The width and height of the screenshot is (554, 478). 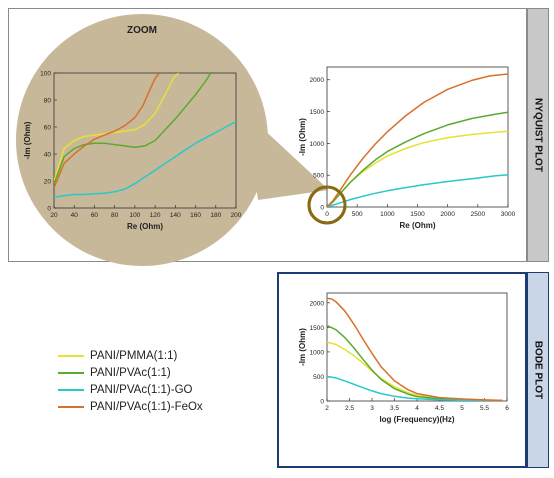 I want to click on legend-item: PANI/PMMA(1:1), so click(x=130, y=355).